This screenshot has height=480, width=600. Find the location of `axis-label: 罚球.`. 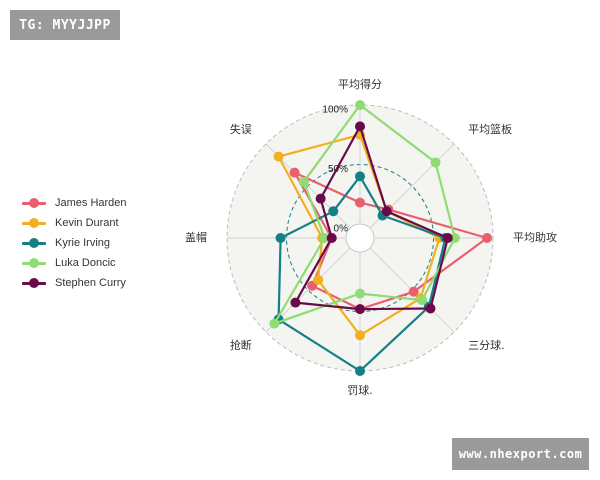

axis-label: 罚球. is located at coordinates (360, 390).